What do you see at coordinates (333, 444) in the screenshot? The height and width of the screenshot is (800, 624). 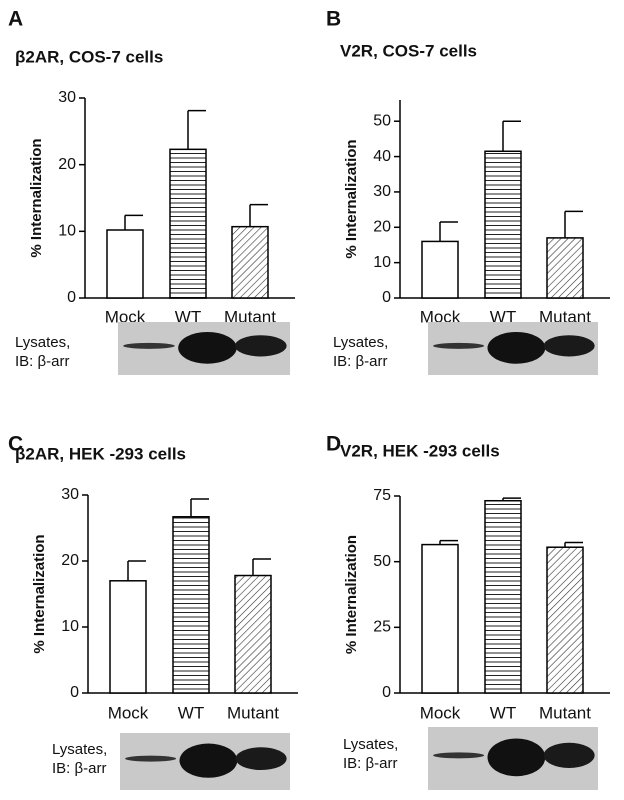 I see `panel-letter: D` at bounding box center [333, 444].